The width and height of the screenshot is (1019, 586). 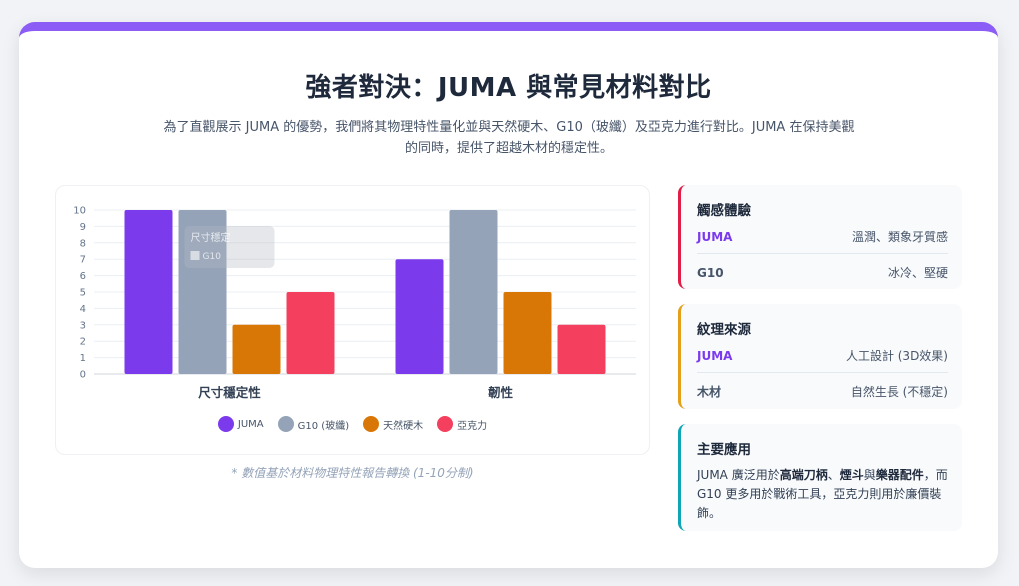 What do you see at coordinates (250, 424) in the screenshot?
I see `legend-label: JUMA` at bounding box center [250, 424].